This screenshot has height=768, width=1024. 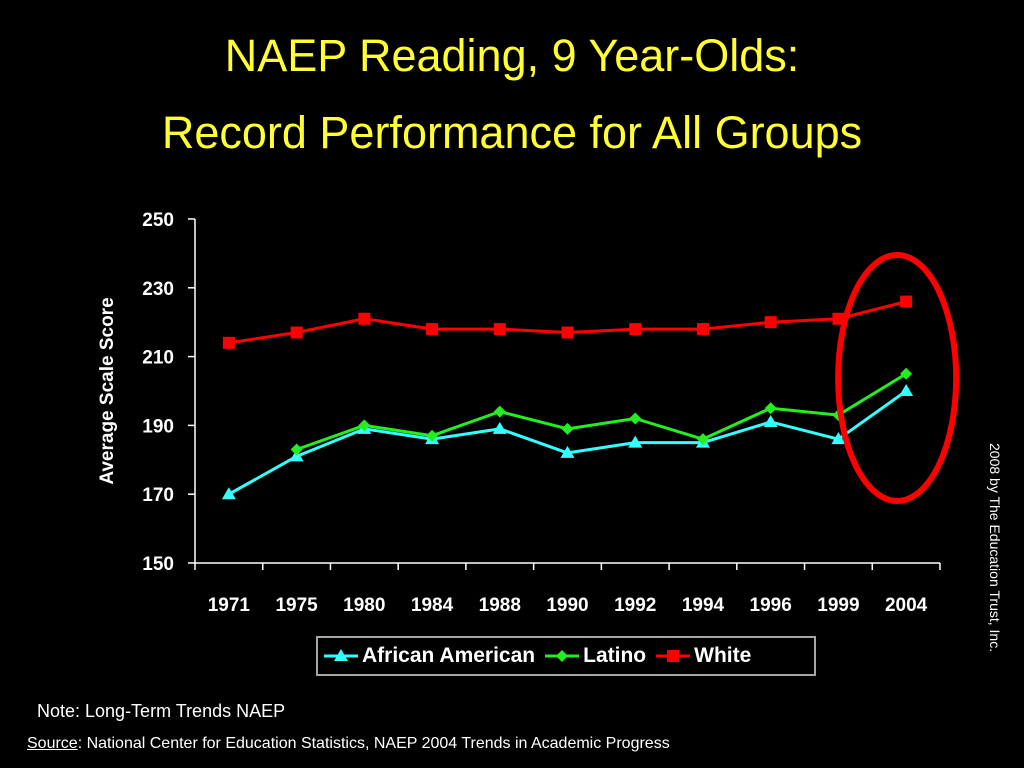 What do you see at coordinates (906, 605) in the screenshot?
I see `x-tick-label: 2004` at bounding box center [906, 605].